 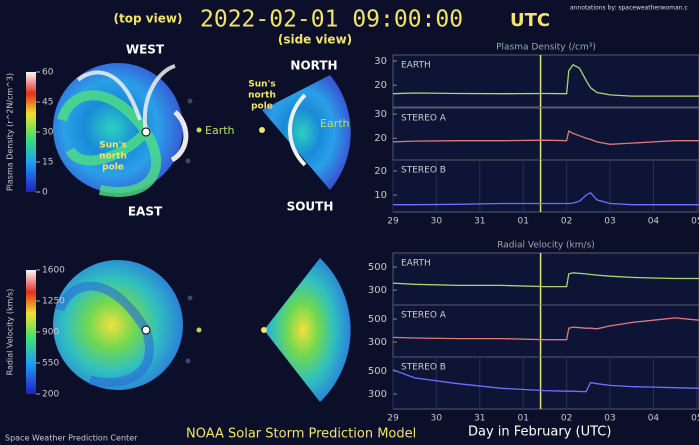 What do you see at coordinates (297, 130) in the screenshot?
I see `density-side-cme` at bounding box center [297, 130].